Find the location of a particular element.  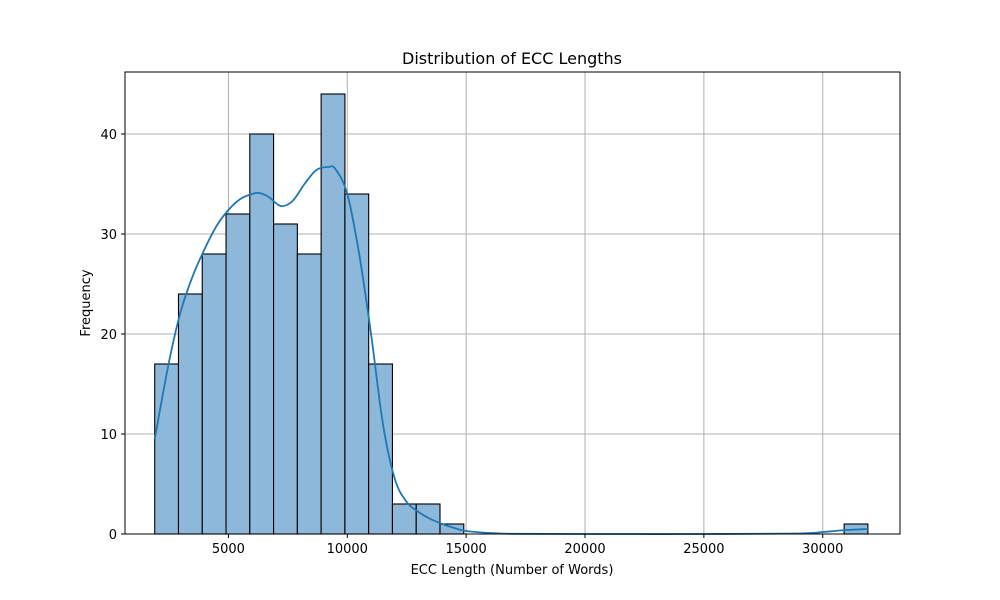

y-tick-label: 20 is located at coordinates (108, 335).